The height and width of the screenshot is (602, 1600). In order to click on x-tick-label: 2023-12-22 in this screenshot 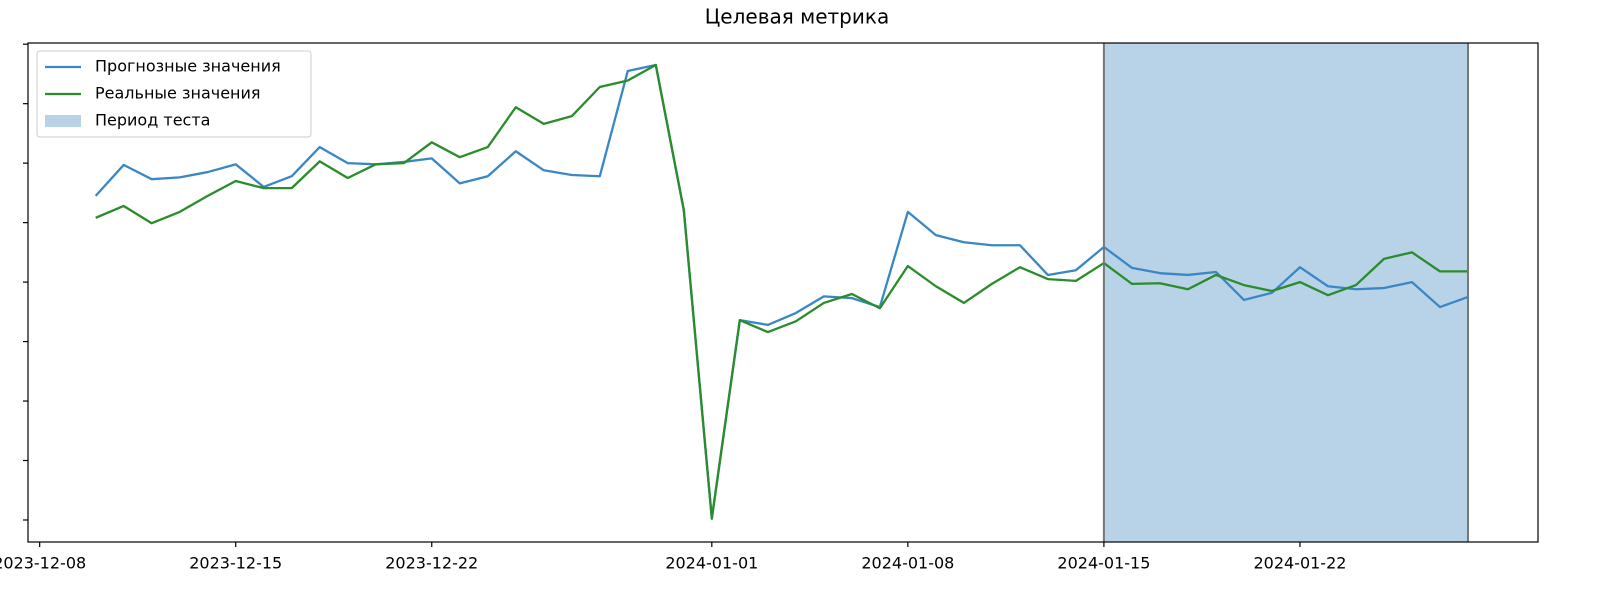, I will do `click(431, 563)`.